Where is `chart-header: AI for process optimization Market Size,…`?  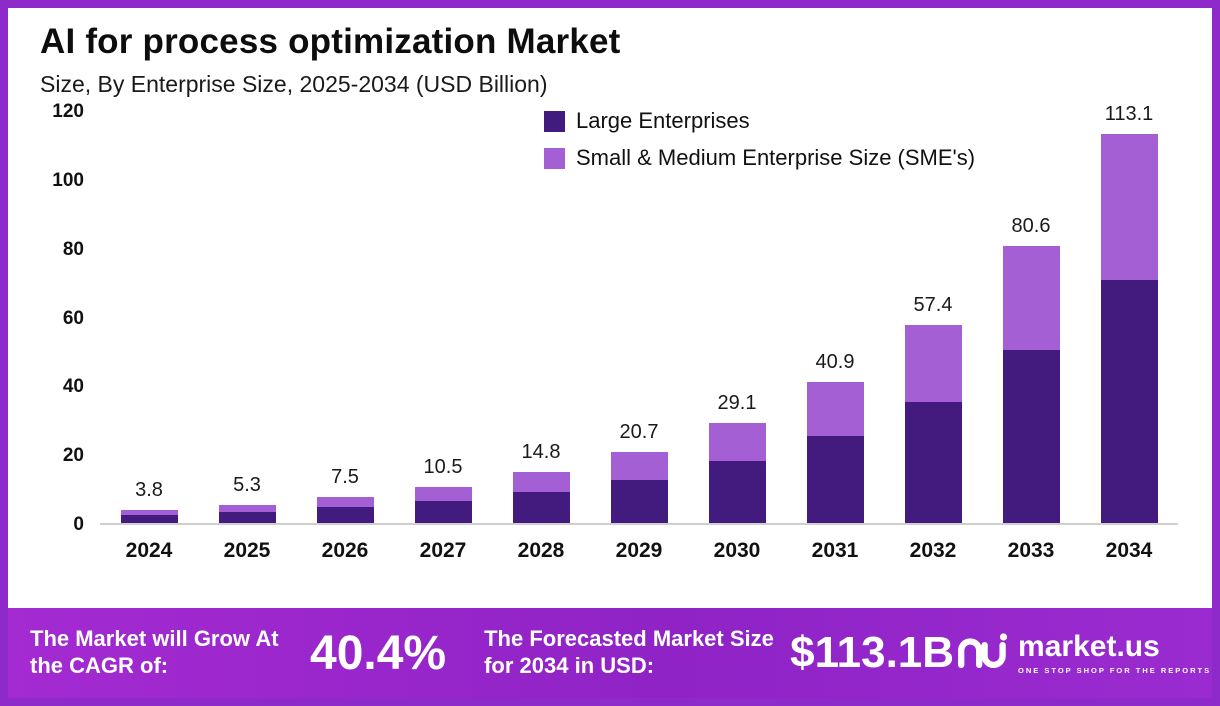 chart-header: AI for process optimization Market Size,… is located at coordinates (610, 55).